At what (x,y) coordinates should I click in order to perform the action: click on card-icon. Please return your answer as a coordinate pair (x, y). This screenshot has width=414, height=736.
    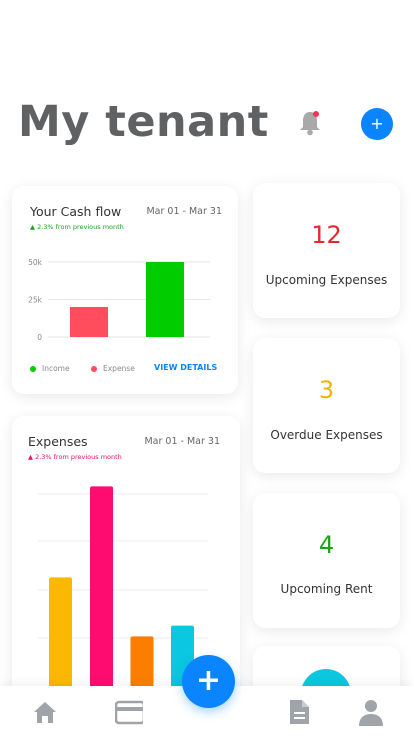
    Looking at the image, I should click on (129, 712).